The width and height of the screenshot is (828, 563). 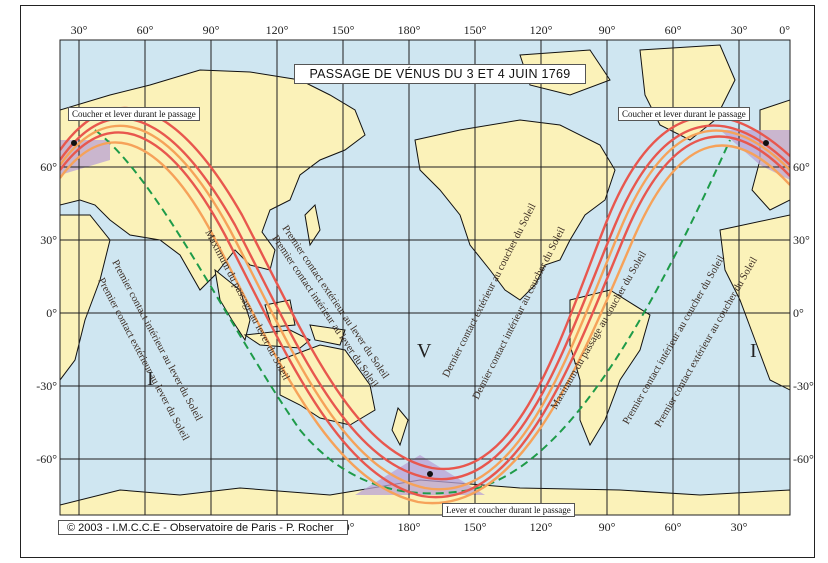 What do you see at coordinates (400, 426) in the screenshot?
I see `land-newzealand` at bounding box center [400, 426].